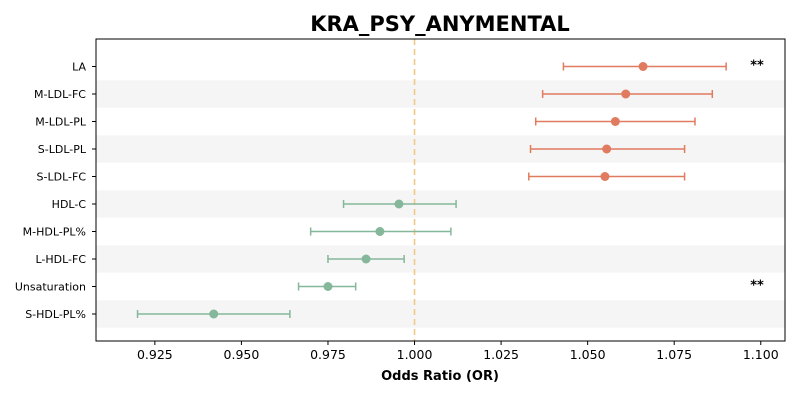 This screenshot has height=400, width=800. I want to click on y-tick-label: Unsaturation, so click(50, 287).